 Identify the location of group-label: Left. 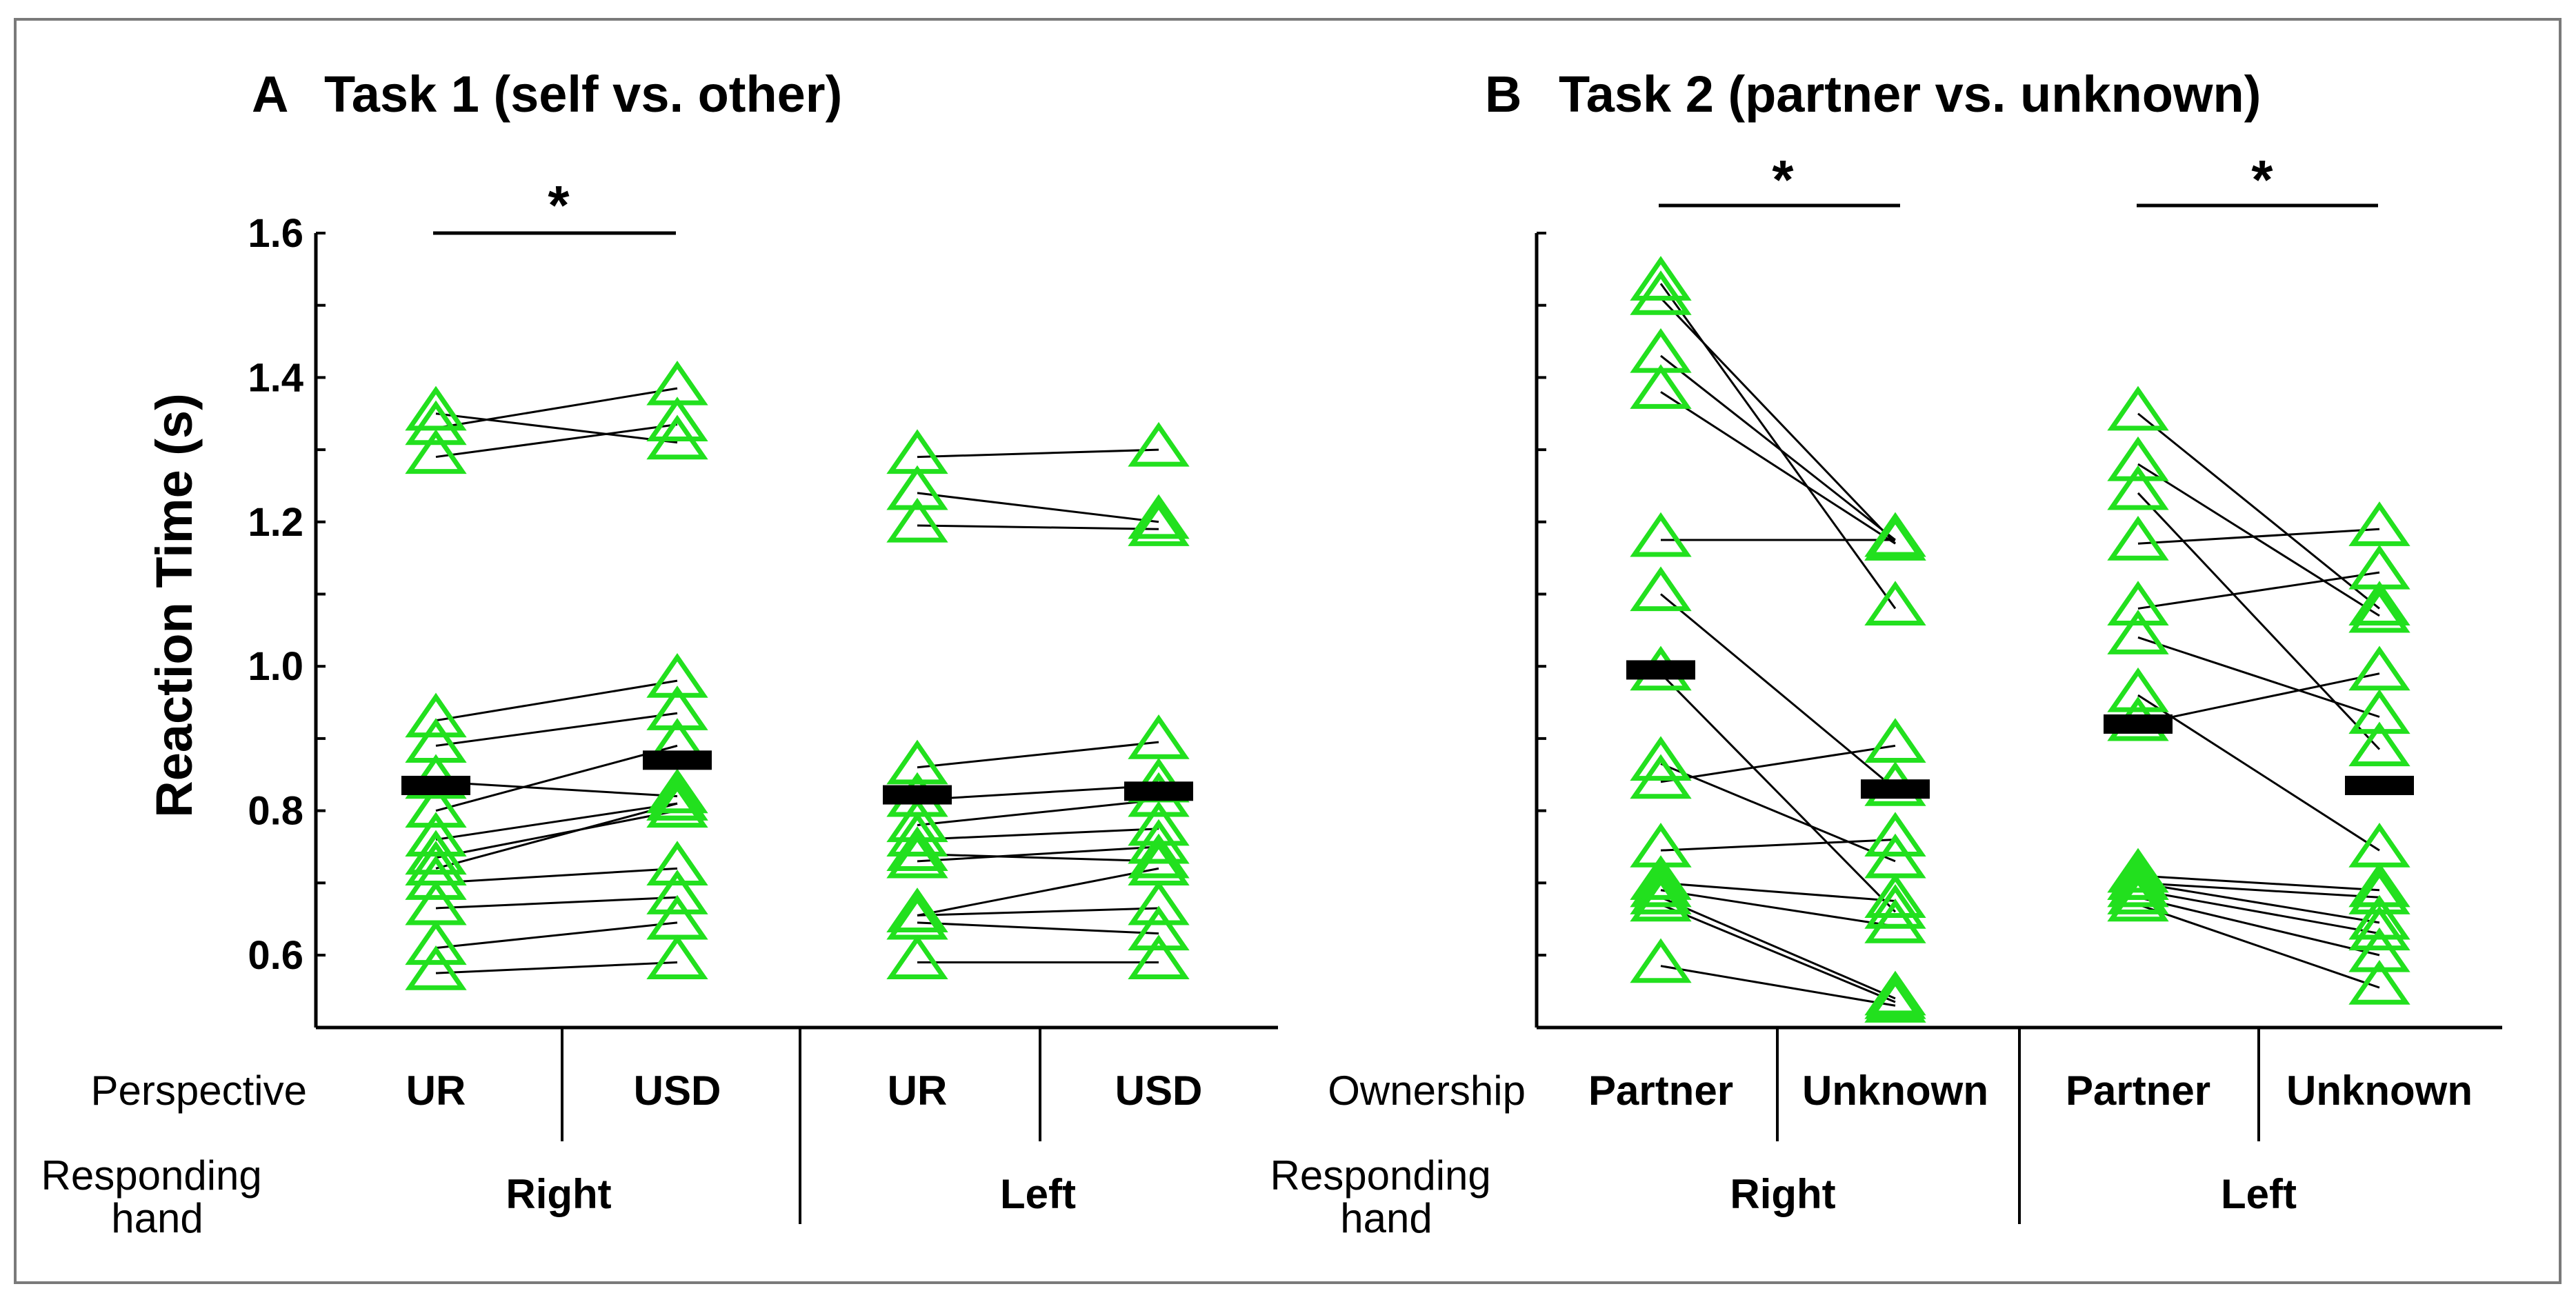
(1038, 1194).